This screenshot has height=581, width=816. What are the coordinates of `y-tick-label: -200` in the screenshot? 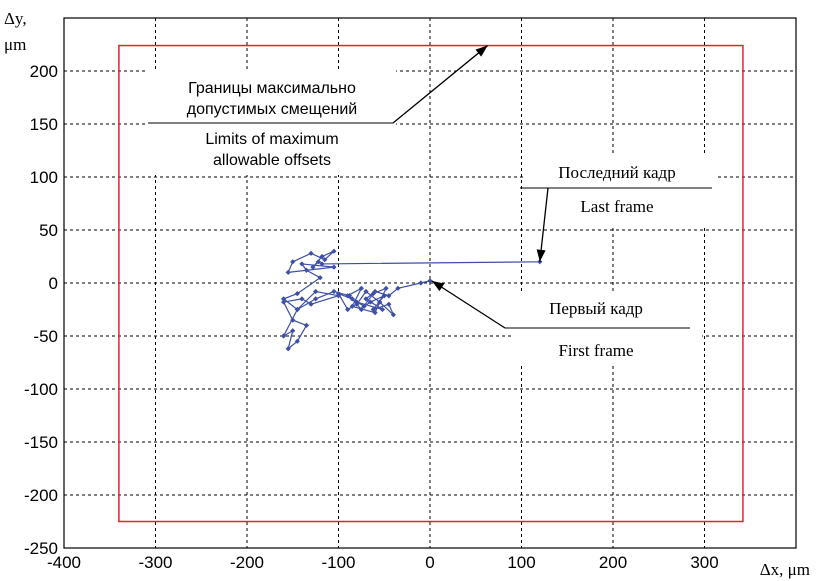 It's located at (41, 495).